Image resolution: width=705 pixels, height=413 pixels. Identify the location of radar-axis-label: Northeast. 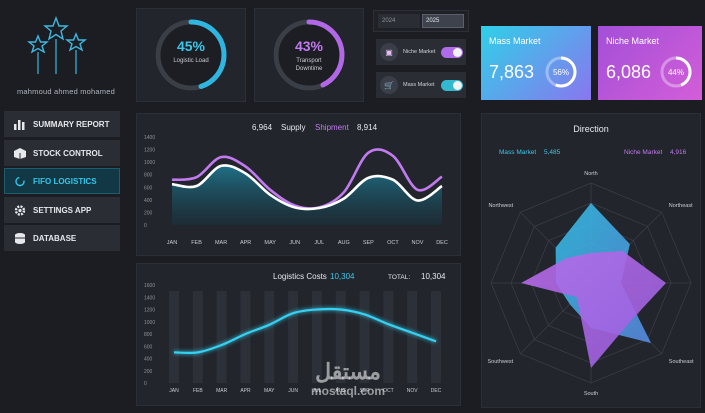
(681, 206).